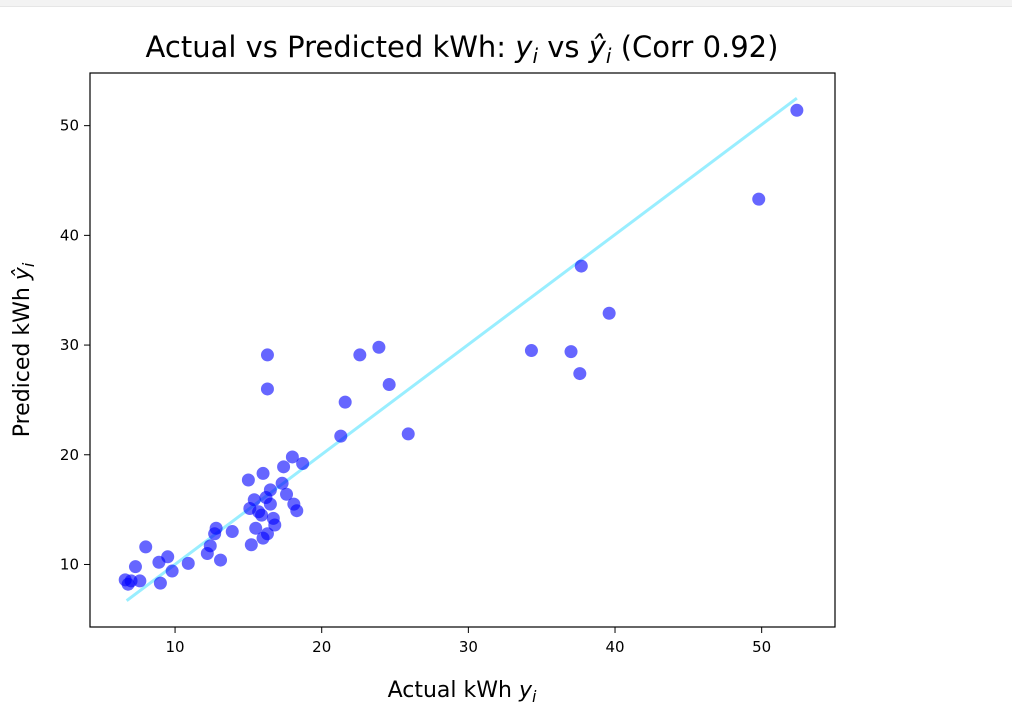  Describe the element at coordinates (69, 235) in the screenshot. I see `y-tick-label: 40` at that location.